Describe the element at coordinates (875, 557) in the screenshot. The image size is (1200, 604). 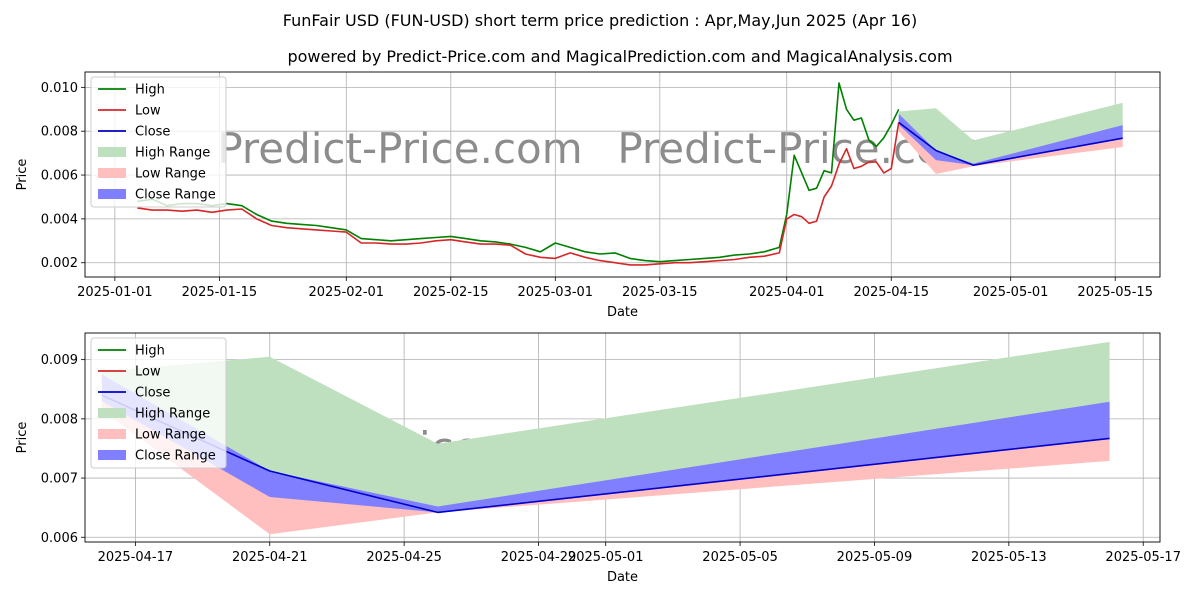
I see `x-tick-label: 2025-05-09` at that location.